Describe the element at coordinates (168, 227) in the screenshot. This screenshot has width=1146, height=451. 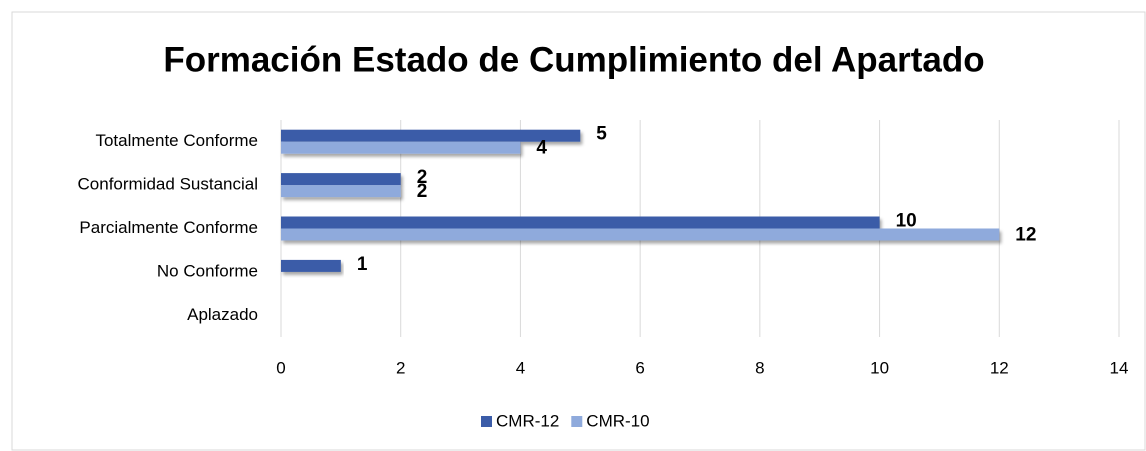
I see `y-tick-label: Parcialmente Conforme` at that location.